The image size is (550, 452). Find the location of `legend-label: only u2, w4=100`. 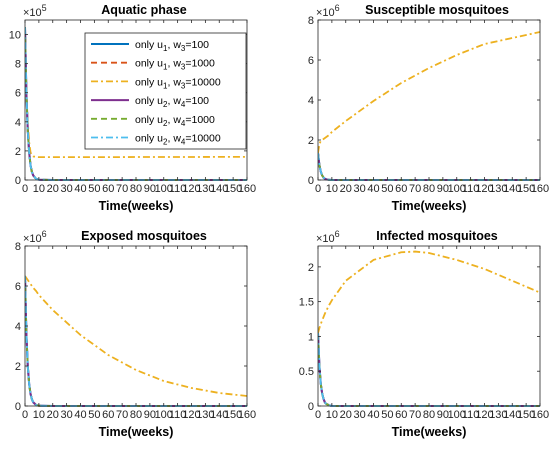

legend-label: only u2, w4=100 is located at coordinates (172, 102).